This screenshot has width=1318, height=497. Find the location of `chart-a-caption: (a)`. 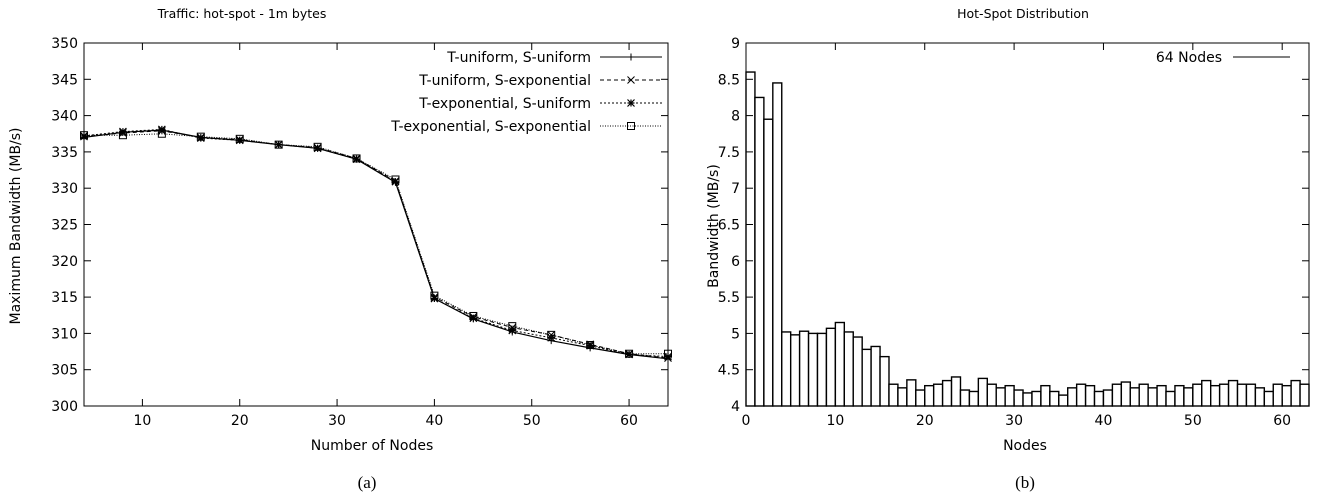

chart-a-caption: (a) is located at coordinates (367, 482).